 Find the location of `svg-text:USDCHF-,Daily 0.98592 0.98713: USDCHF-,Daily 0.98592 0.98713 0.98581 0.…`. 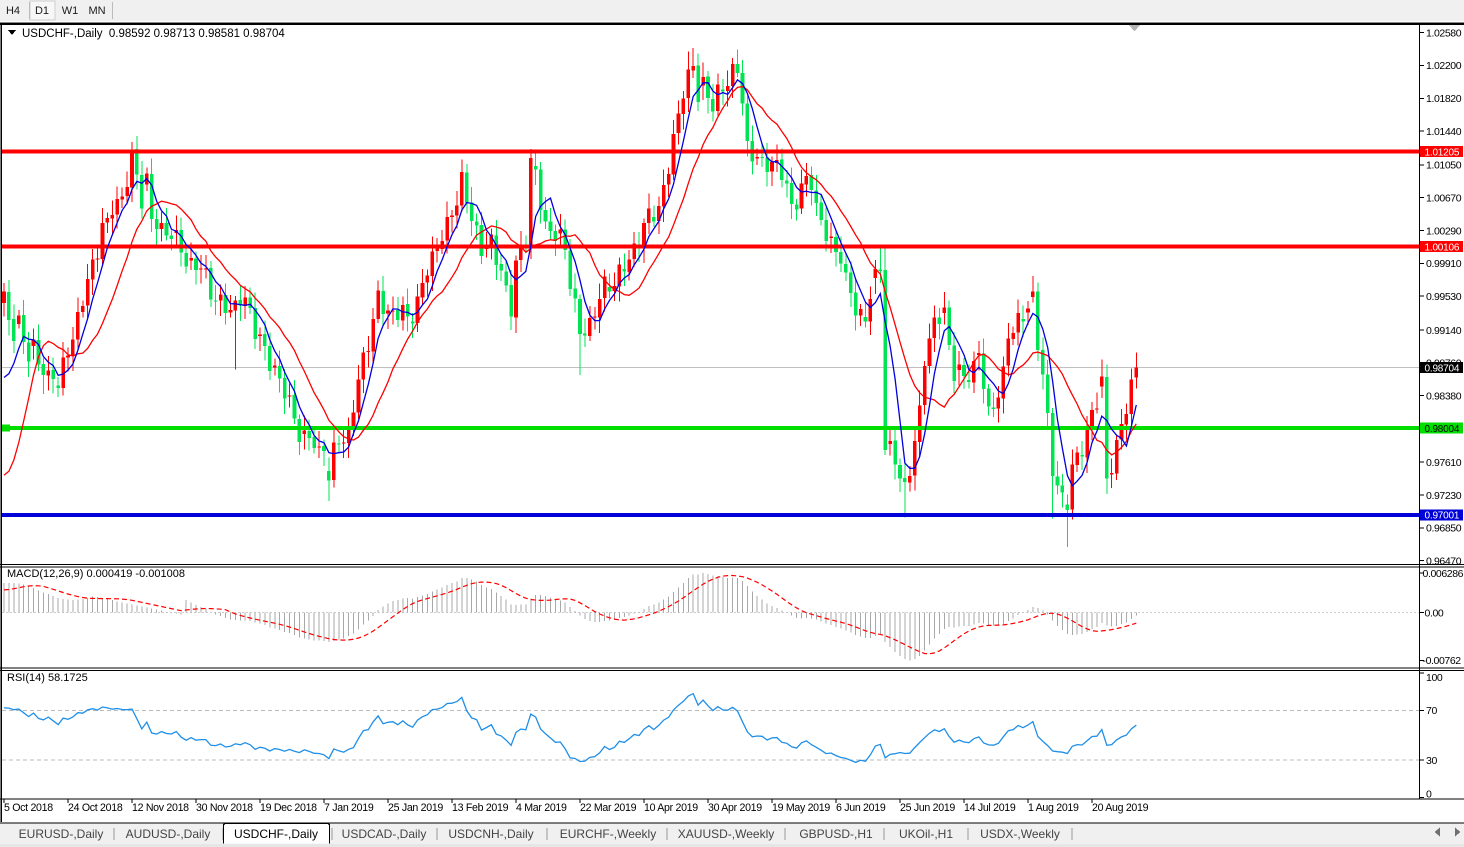

svg-text:USDCHF-,Daily 0.98592 0.98713: USDCHF-,Daily 0.98592 0.98713 0.98581 0.… is located at coordinates (153, 34).